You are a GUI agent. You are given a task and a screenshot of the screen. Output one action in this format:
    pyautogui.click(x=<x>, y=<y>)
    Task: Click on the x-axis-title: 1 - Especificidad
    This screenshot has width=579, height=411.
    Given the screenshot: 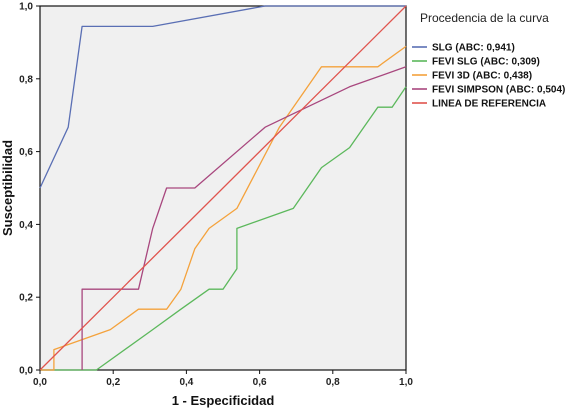 What is the action you would take?
    pyautogui.click(x=223, y=400)
    